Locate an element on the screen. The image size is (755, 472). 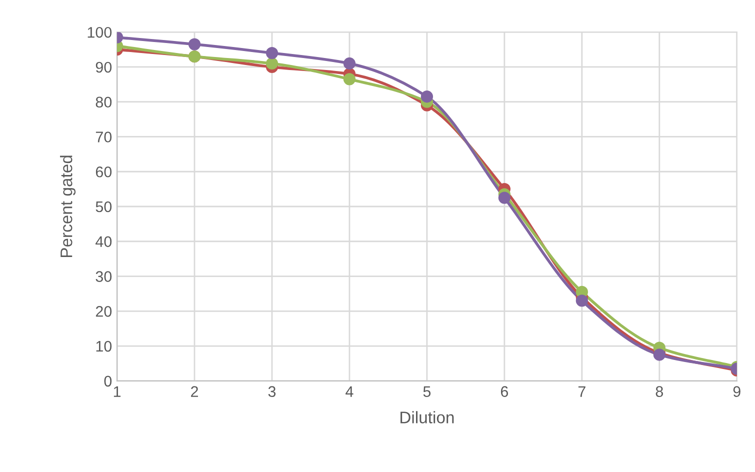
y-tick-label: 100 is located at coordinates (100, 32).